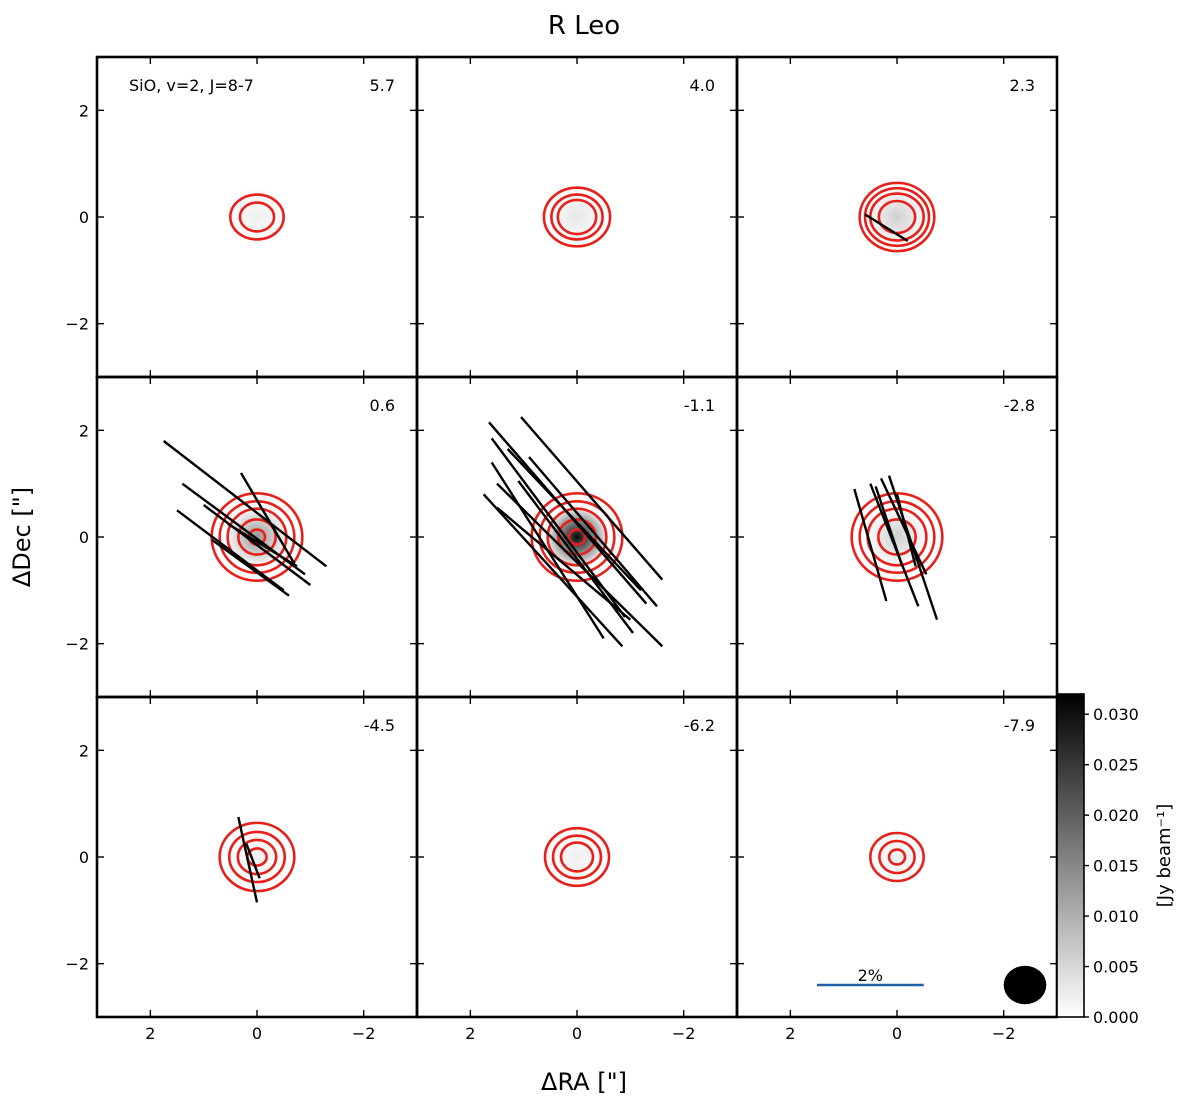 This screenshot has width=1200, height=1103. I want to click on colorbar-tick-label: 0.030, so click(1116, 714).